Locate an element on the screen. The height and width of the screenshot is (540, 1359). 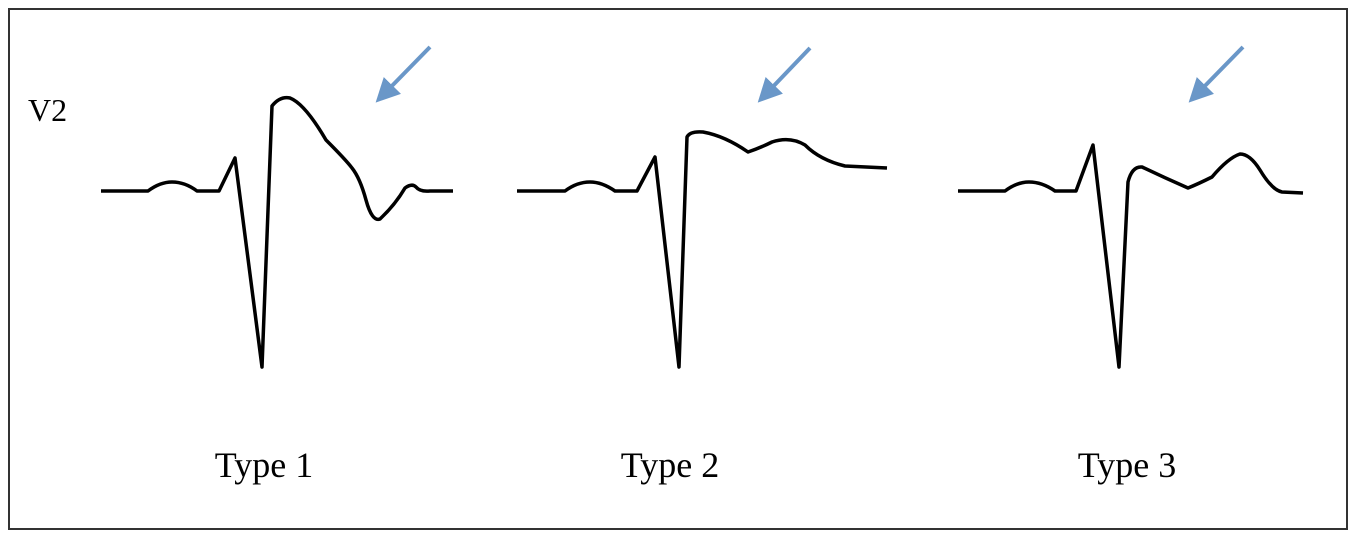
panel-label-type-2: Type 2 is located at coordinates (670, 465).